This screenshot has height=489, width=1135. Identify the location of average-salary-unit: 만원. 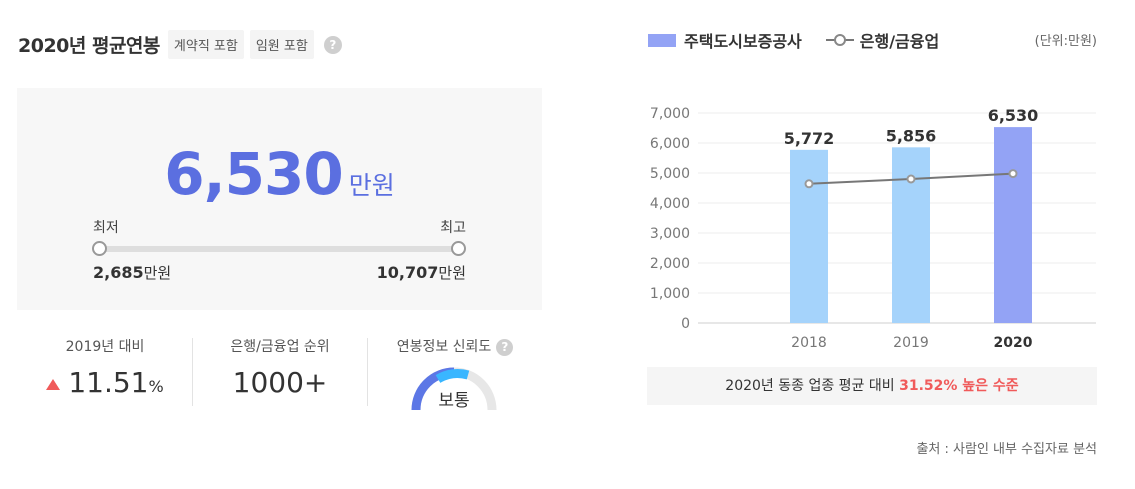
(371, 185).